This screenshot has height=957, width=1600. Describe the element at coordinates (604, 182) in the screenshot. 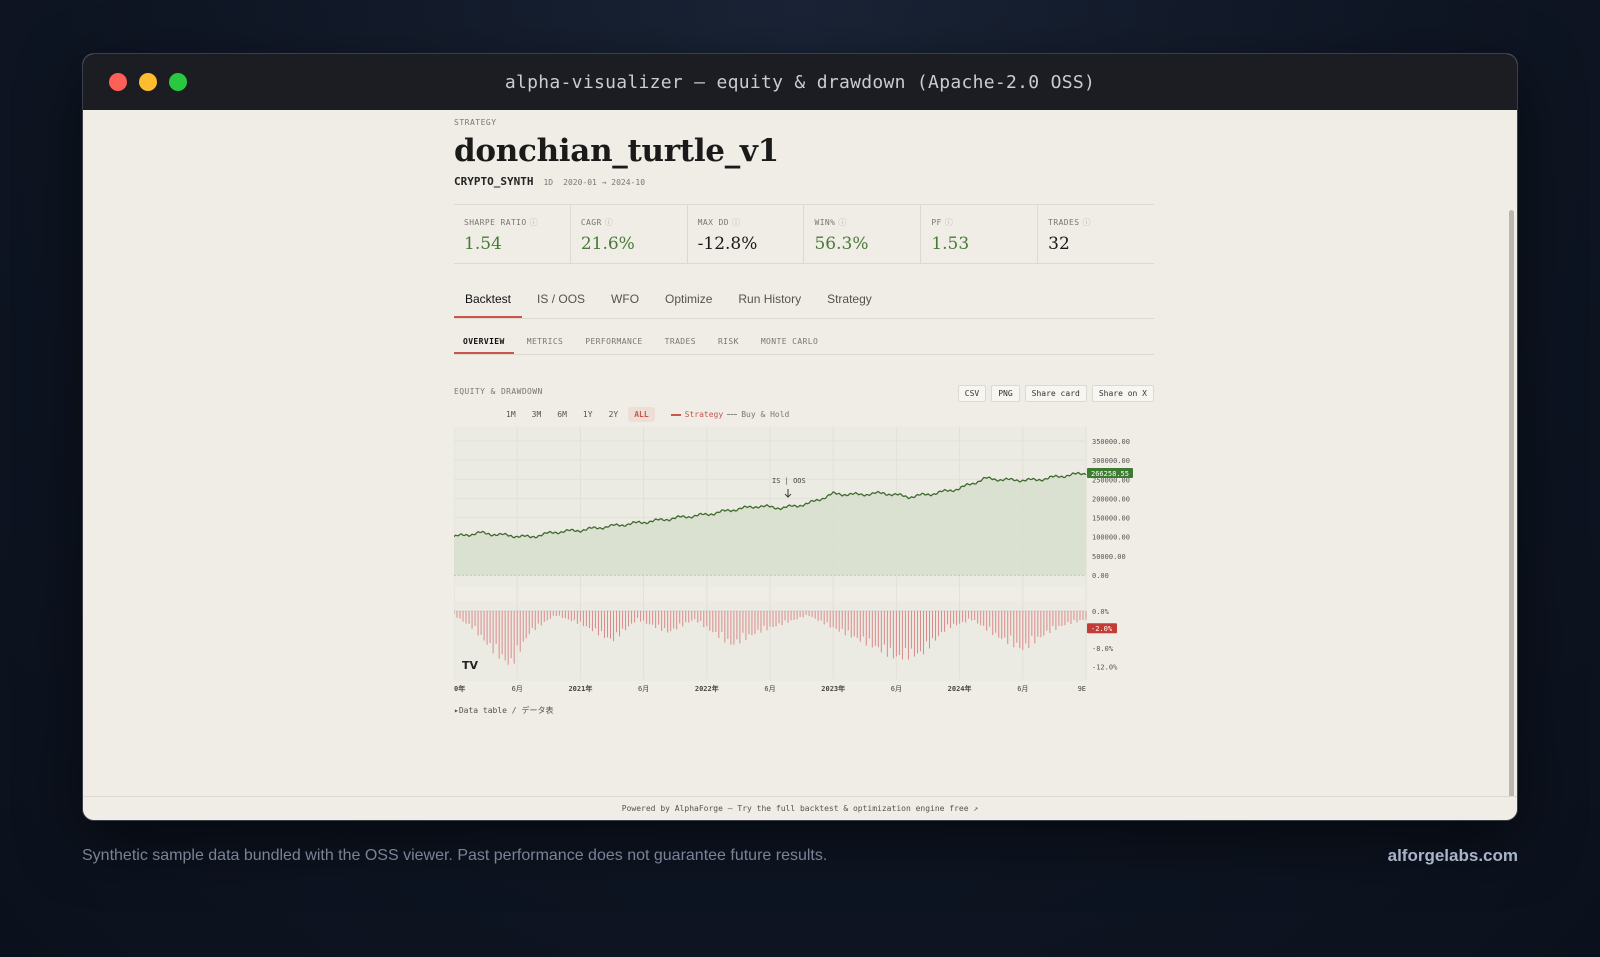

I see `date-range-label: 2020-01 → 2024-10` at that location.